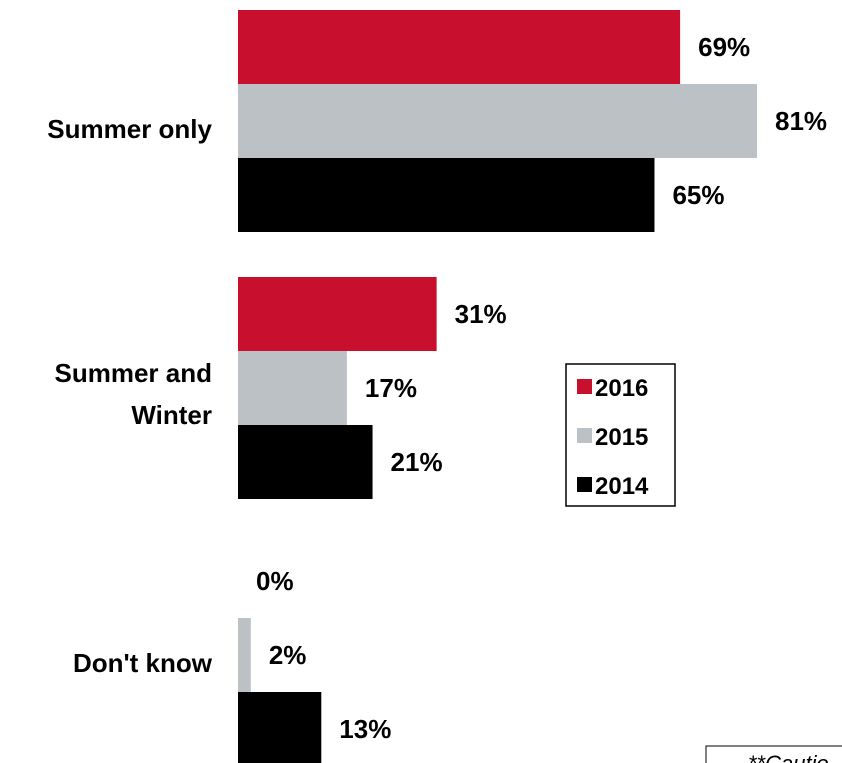 This screenshot has height=763, width=842. Describe the element at coordinates (497, 121) in the screenshot. I see `bar-summer-only-2015` at that location.